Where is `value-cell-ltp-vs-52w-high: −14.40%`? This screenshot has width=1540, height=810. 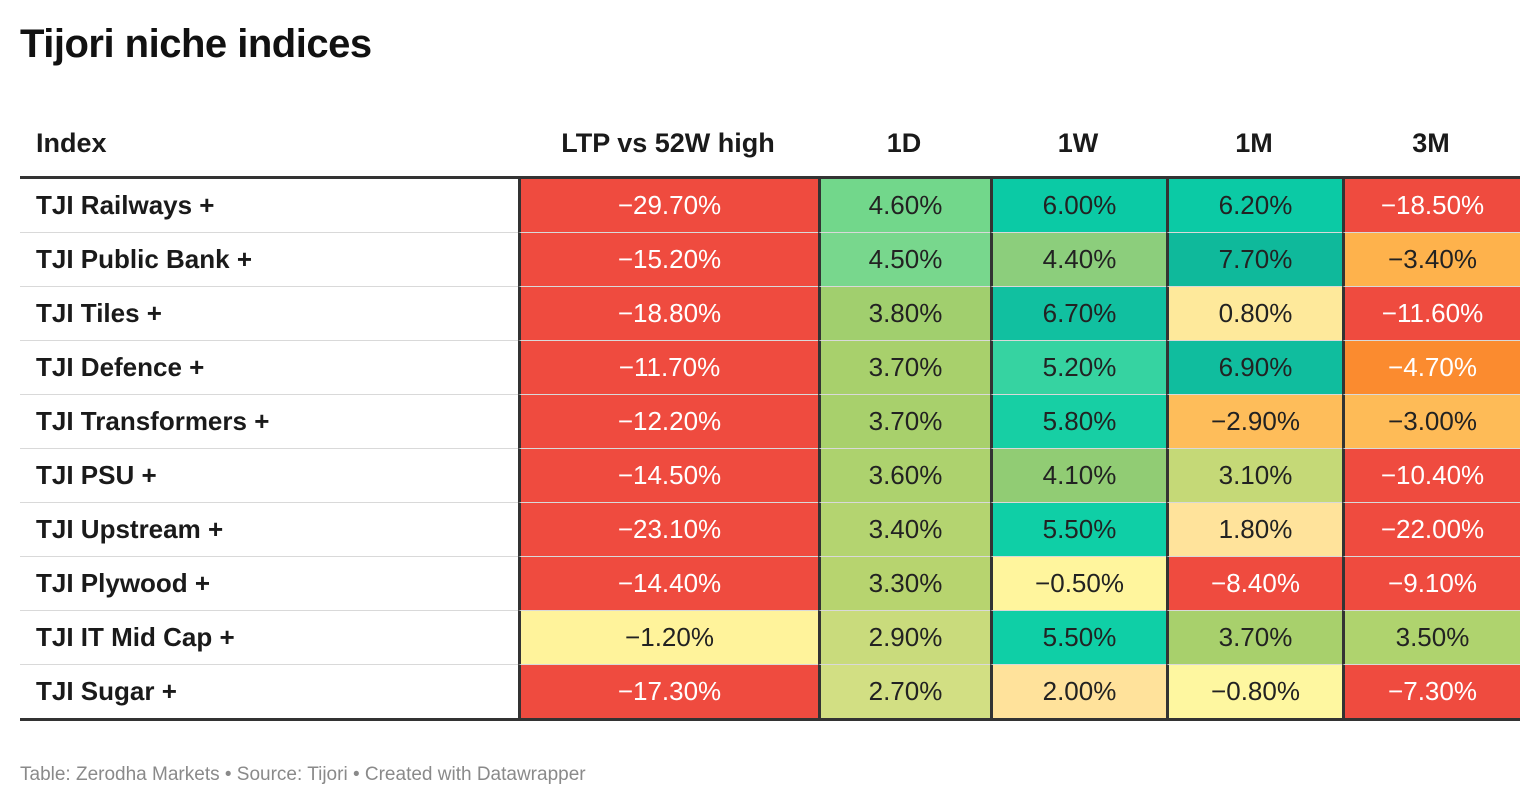 value-cell-ltp-vs-52w-high: −14.40% is located at coordinates (668, 584).